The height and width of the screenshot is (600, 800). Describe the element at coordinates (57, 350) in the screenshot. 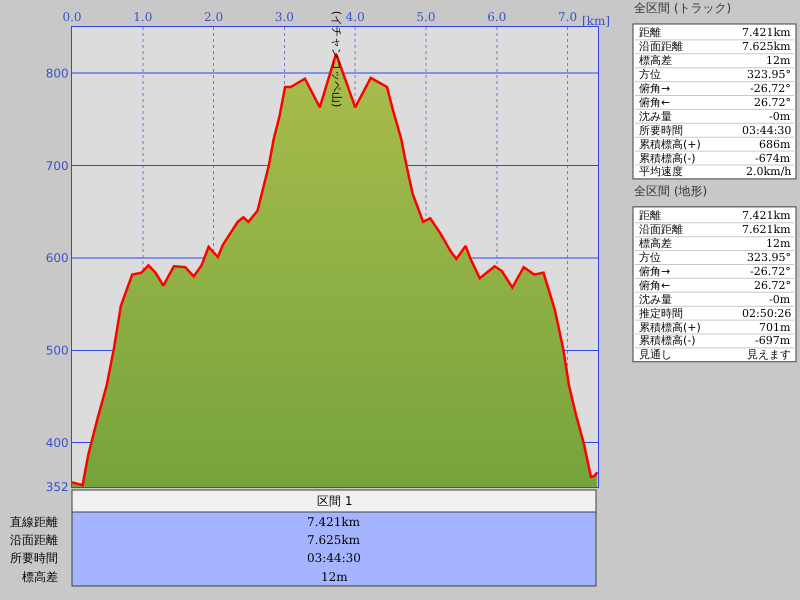

I see `y-tick-label: 500` at that location.